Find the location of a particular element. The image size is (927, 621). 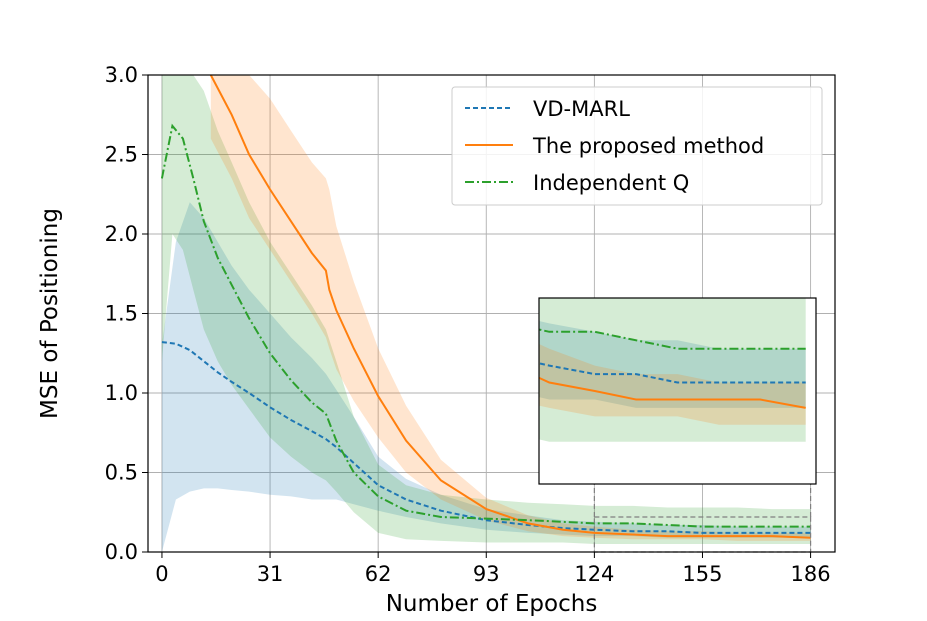

inset-background is located at coordinates (677, 391).